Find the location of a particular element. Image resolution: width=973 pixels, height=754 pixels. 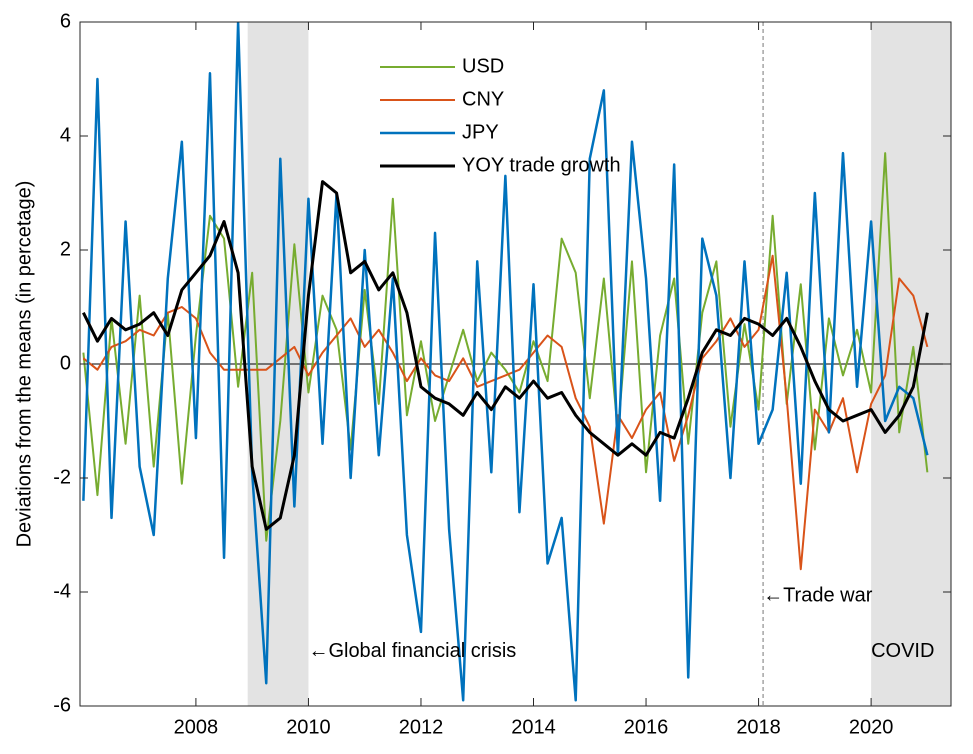

x-tick-label: 2016 is located at coordinates (646, 727).